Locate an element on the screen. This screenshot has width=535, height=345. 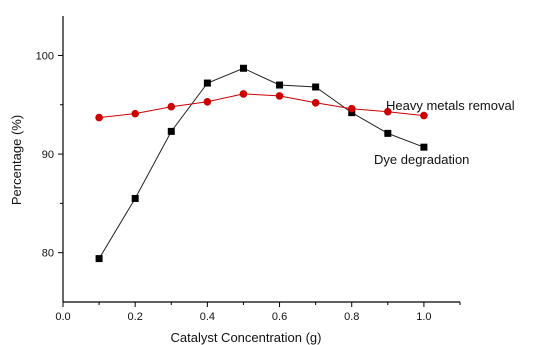
x-tick-label: 0.4 is located at coordinates (207, 317).